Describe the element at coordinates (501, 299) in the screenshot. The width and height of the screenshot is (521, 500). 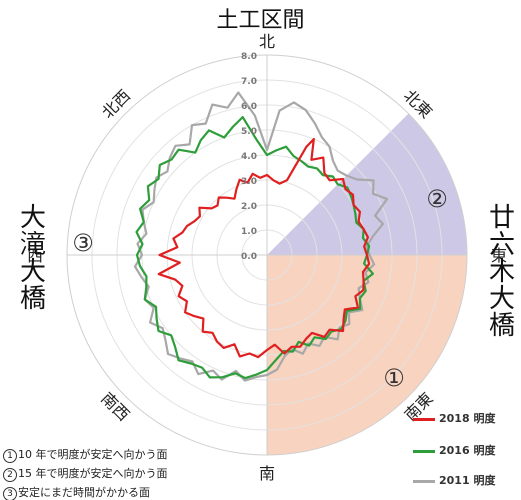
I see `right-label-char-4: 大` at that location.